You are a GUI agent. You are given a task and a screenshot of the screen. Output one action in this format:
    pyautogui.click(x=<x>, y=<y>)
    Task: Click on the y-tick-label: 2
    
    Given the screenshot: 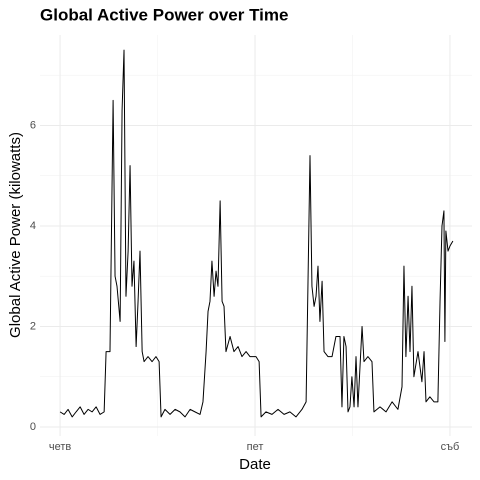 What is the action you would take?
    pyautogui.click(x=33, y=326)
    